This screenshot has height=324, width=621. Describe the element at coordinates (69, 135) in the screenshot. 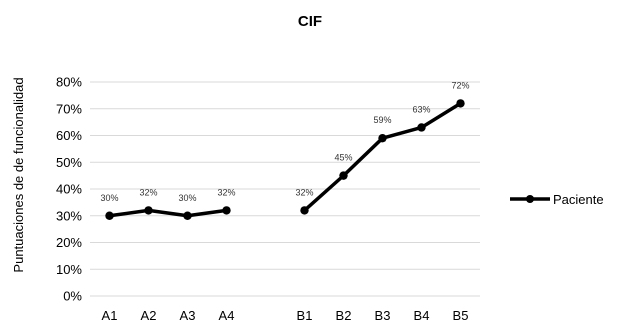

I see `y-tick-label: 60%` at that location.